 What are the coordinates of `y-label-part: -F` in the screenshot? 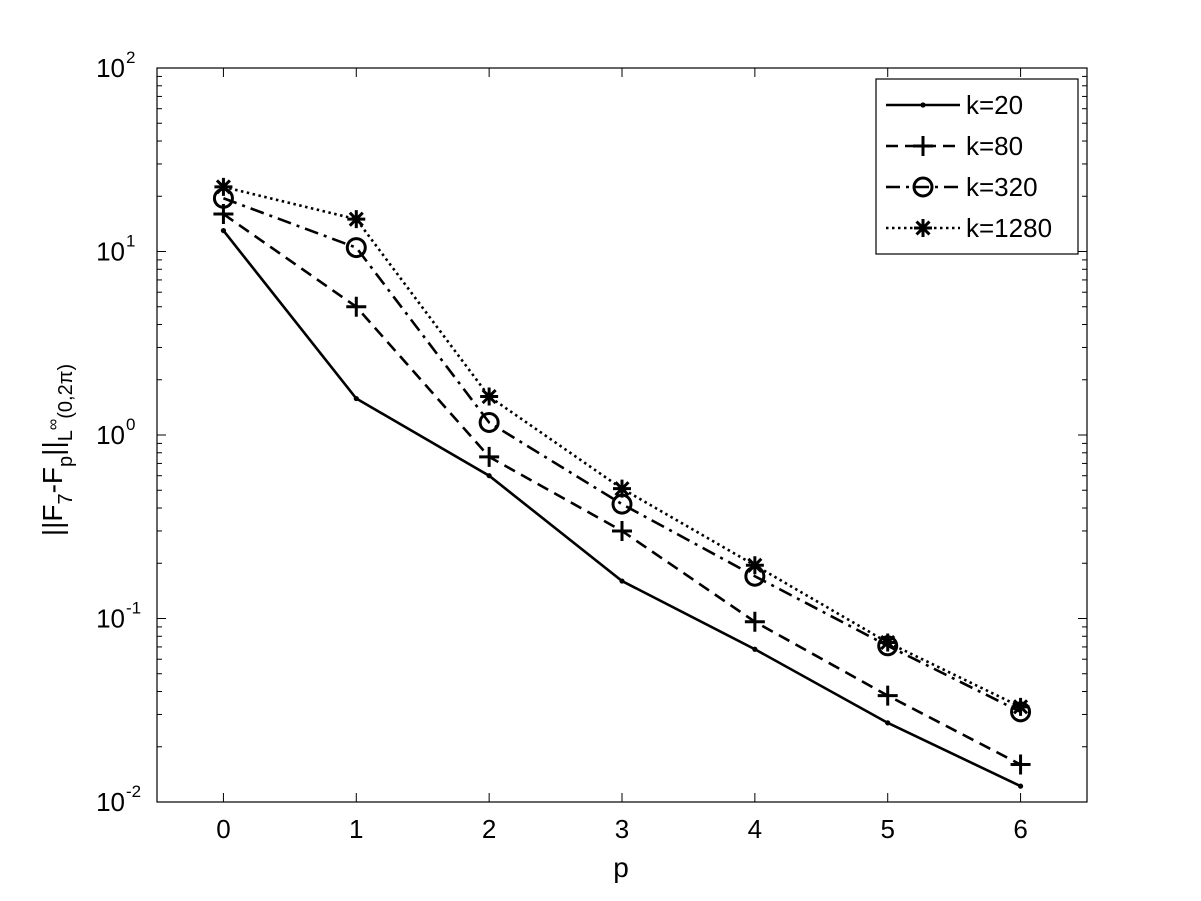 It's located at (52, 480).